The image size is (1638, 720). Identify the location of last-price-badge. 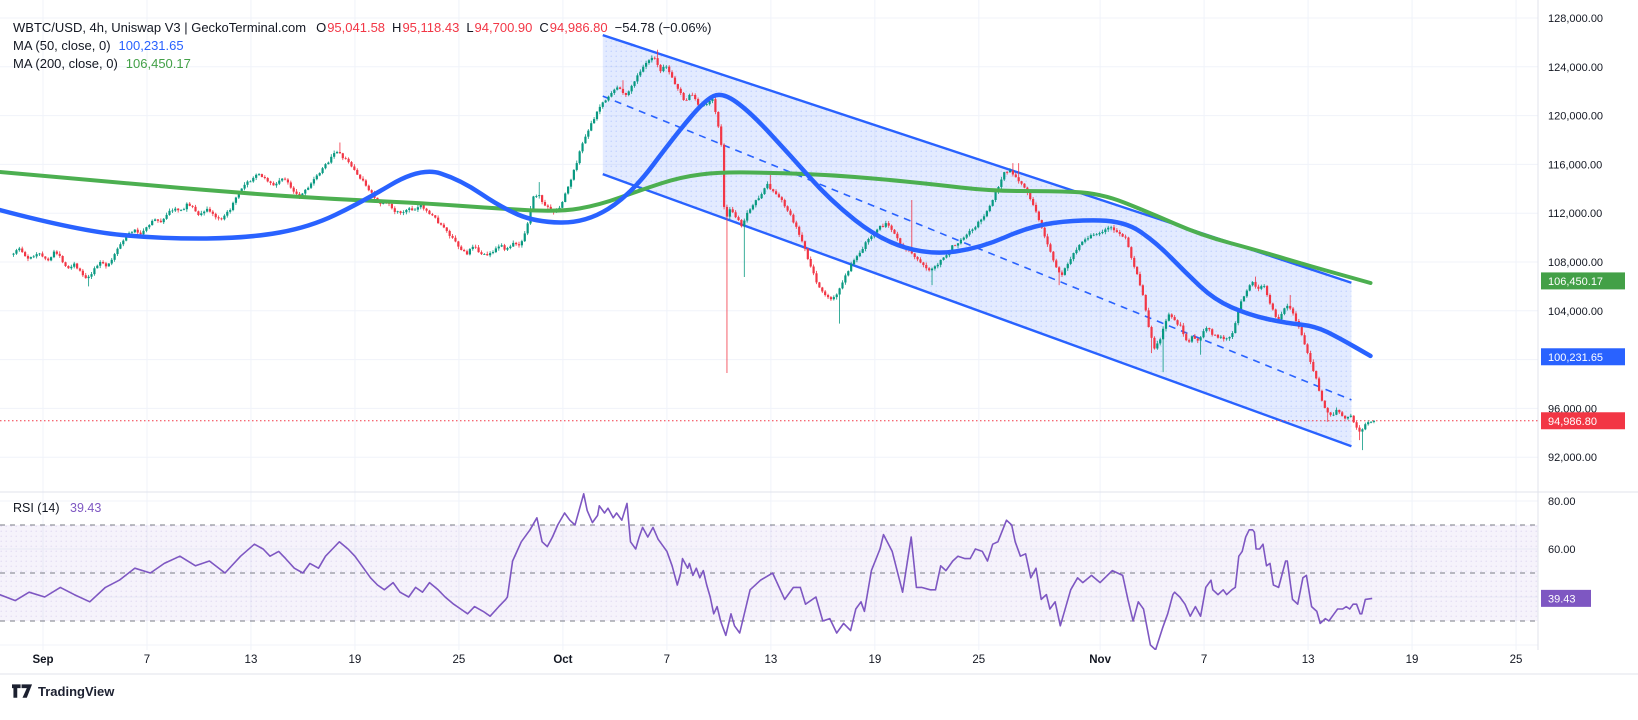
(1583, 421).